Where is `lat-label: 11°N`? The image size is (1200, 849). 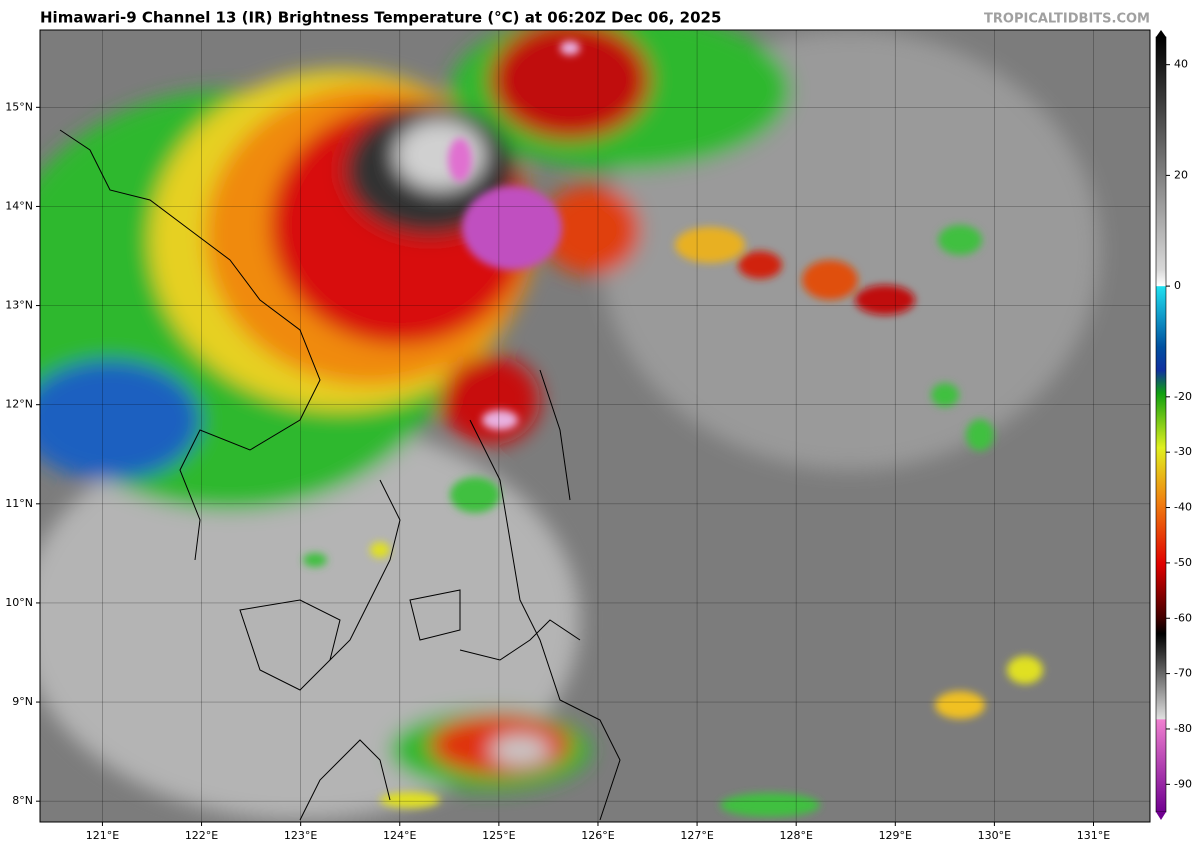 lat-label: 11°N is located at coordinates (19, 503).